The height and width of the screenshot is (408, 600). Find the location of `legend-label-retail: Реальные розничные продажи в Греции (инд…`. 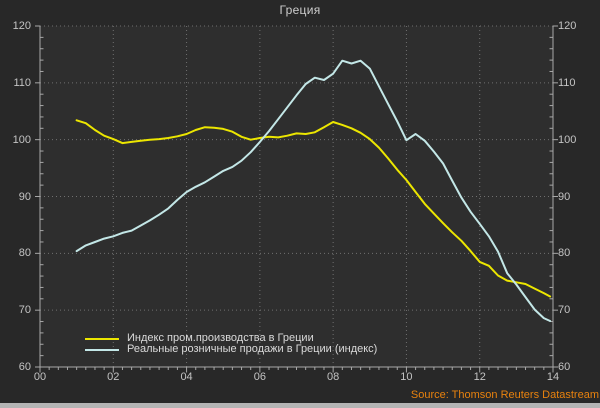

legend-label-retail: Реальные розничные продажи в Греции (инд… is located at coordinates (252, 349).